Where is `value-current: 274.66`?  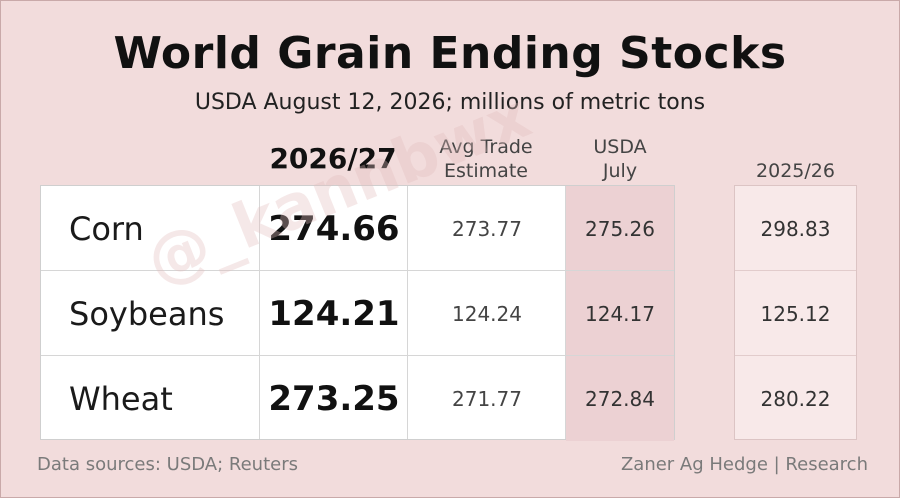 value-current: 274.66 is located at coordinates (334, 228).